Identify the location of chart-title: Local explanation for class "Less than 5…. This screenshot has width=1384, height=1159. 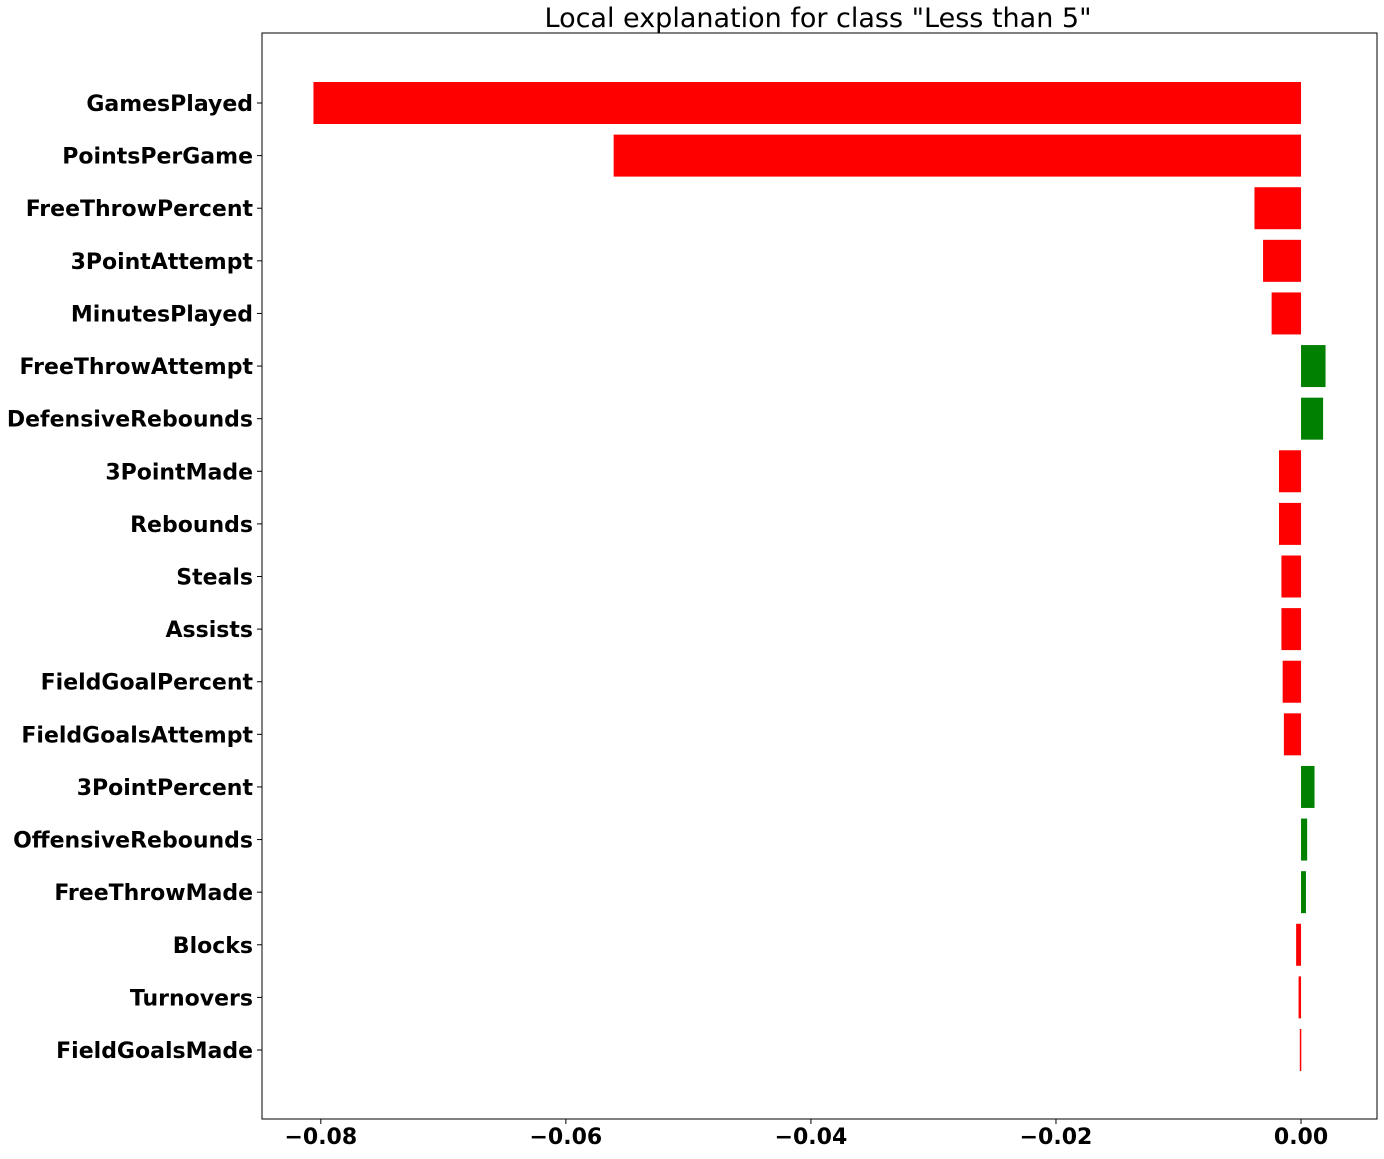
(818, 18).